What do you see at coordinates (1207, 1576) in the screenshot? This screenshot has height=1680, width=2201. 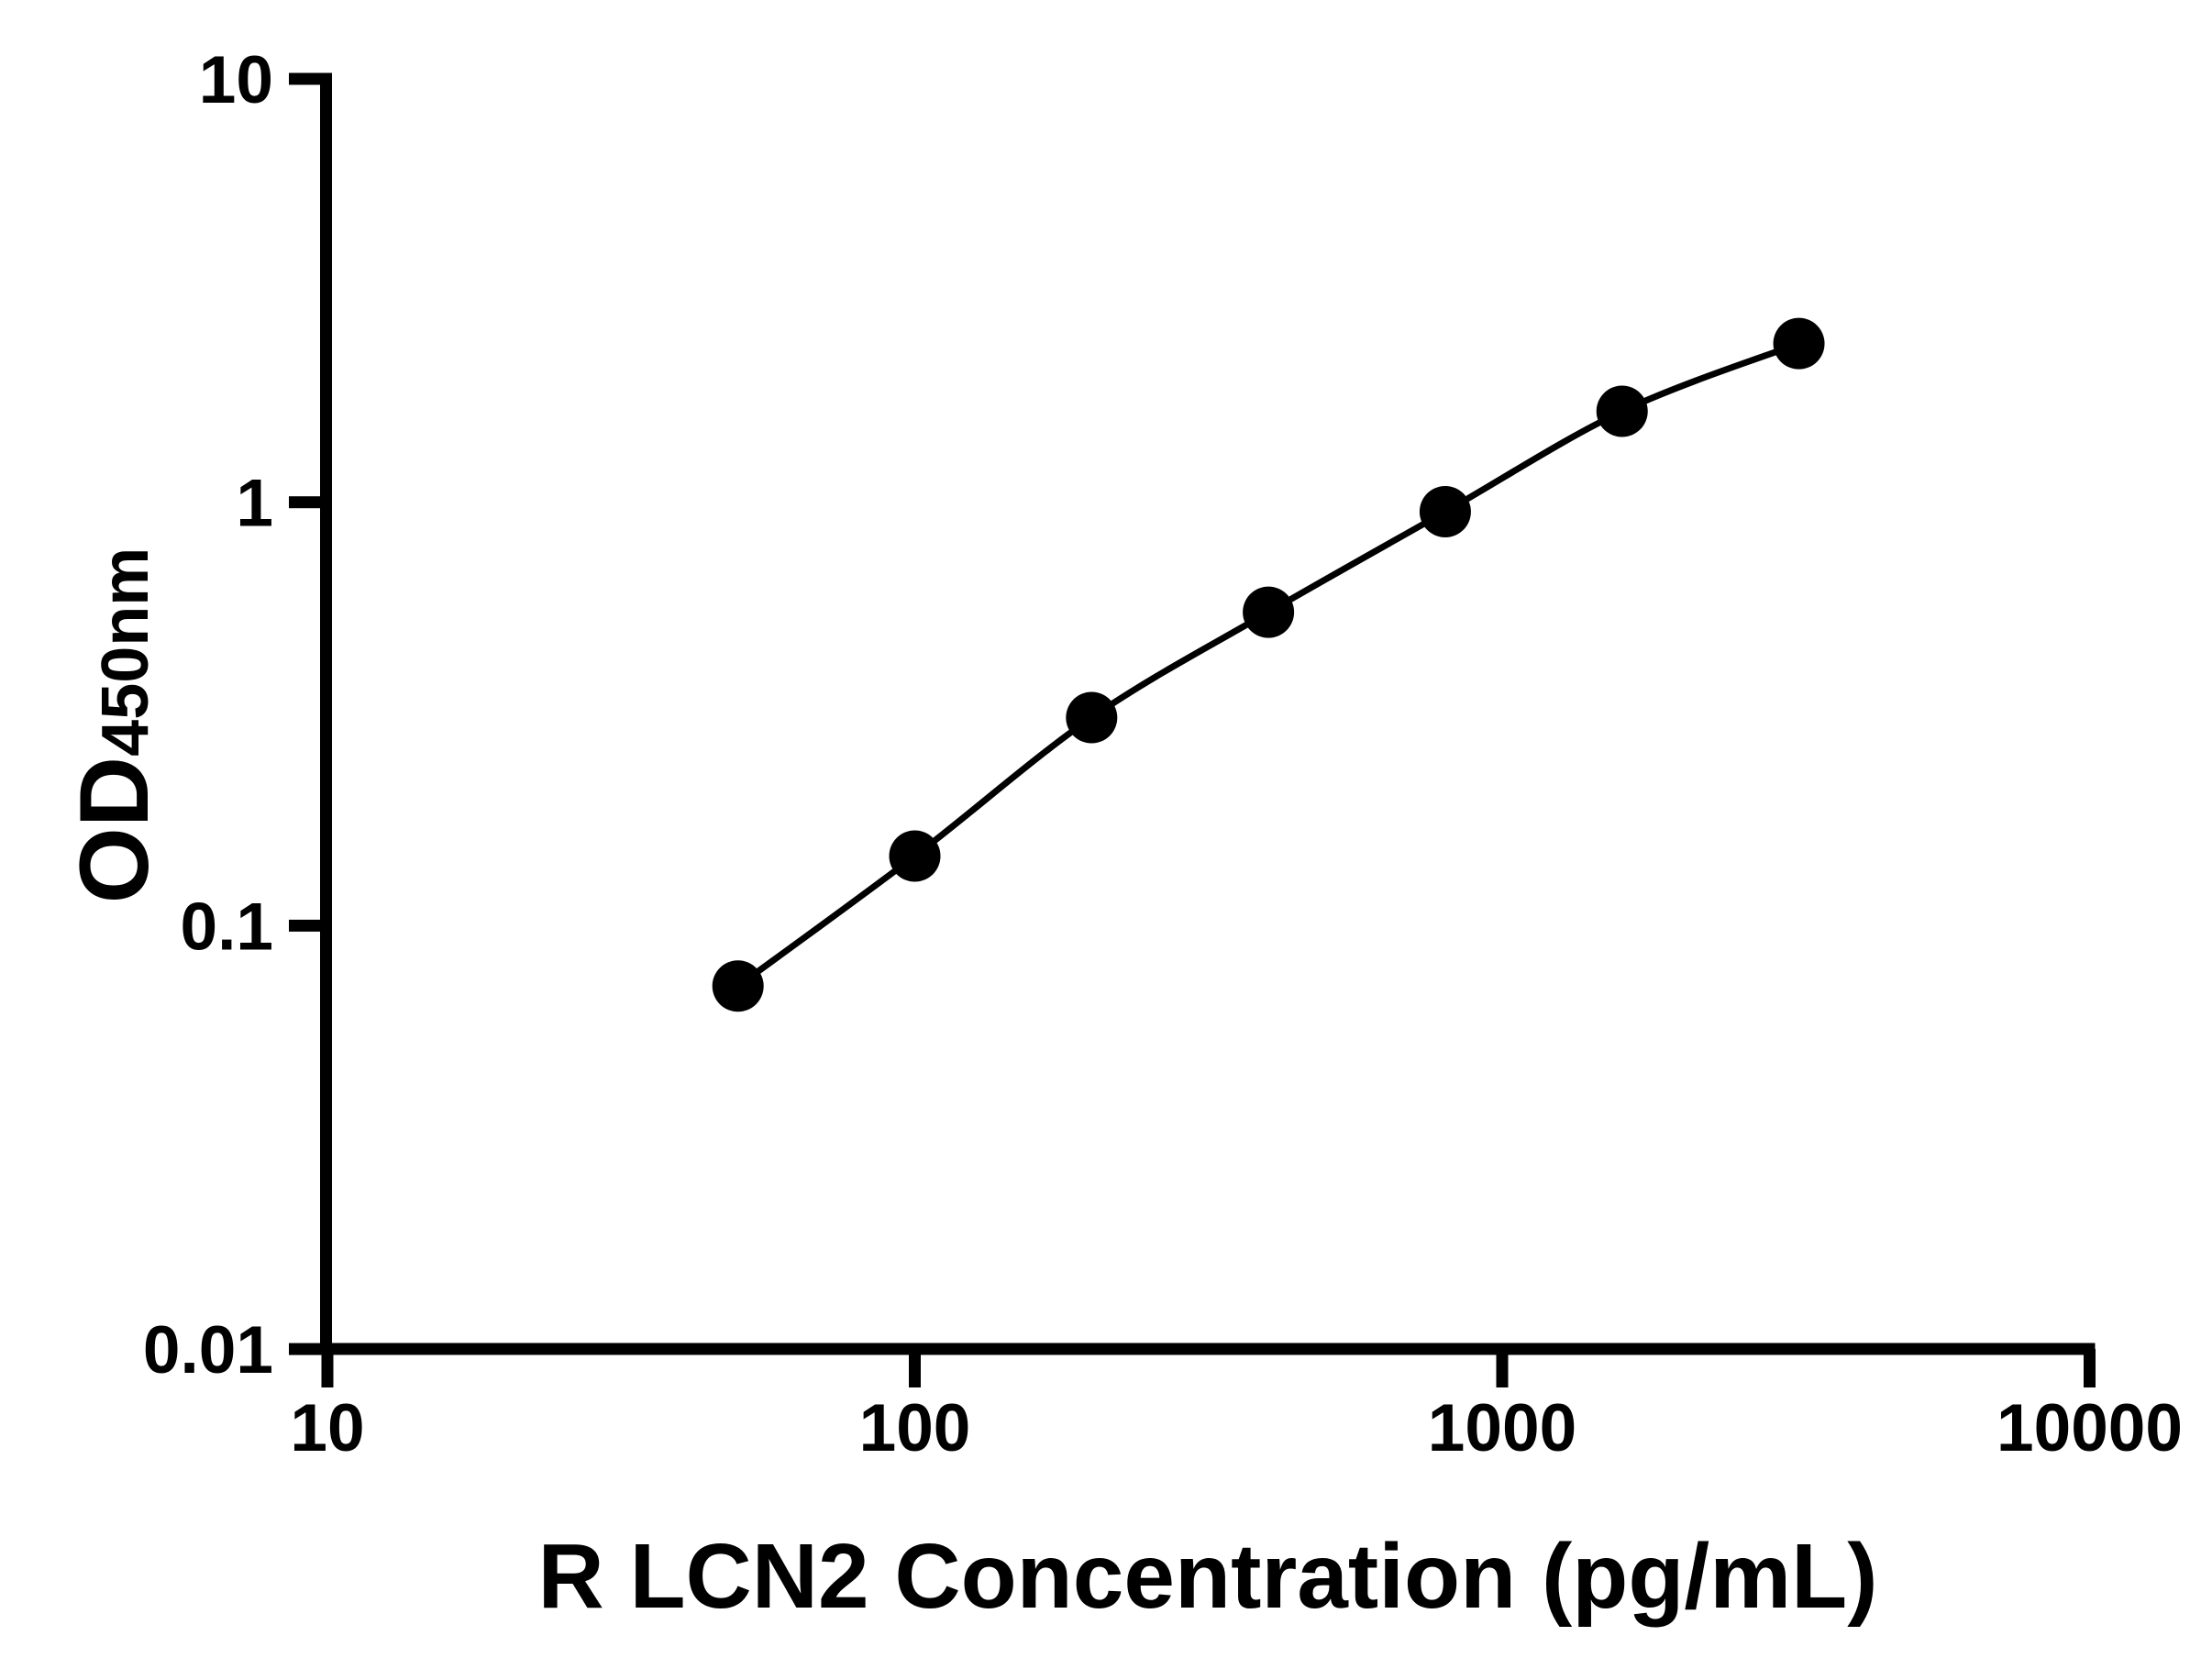 I see `x-axis-title: R LCN2 Concentration (pg/mL)` at bounding box center [1207, 1576].